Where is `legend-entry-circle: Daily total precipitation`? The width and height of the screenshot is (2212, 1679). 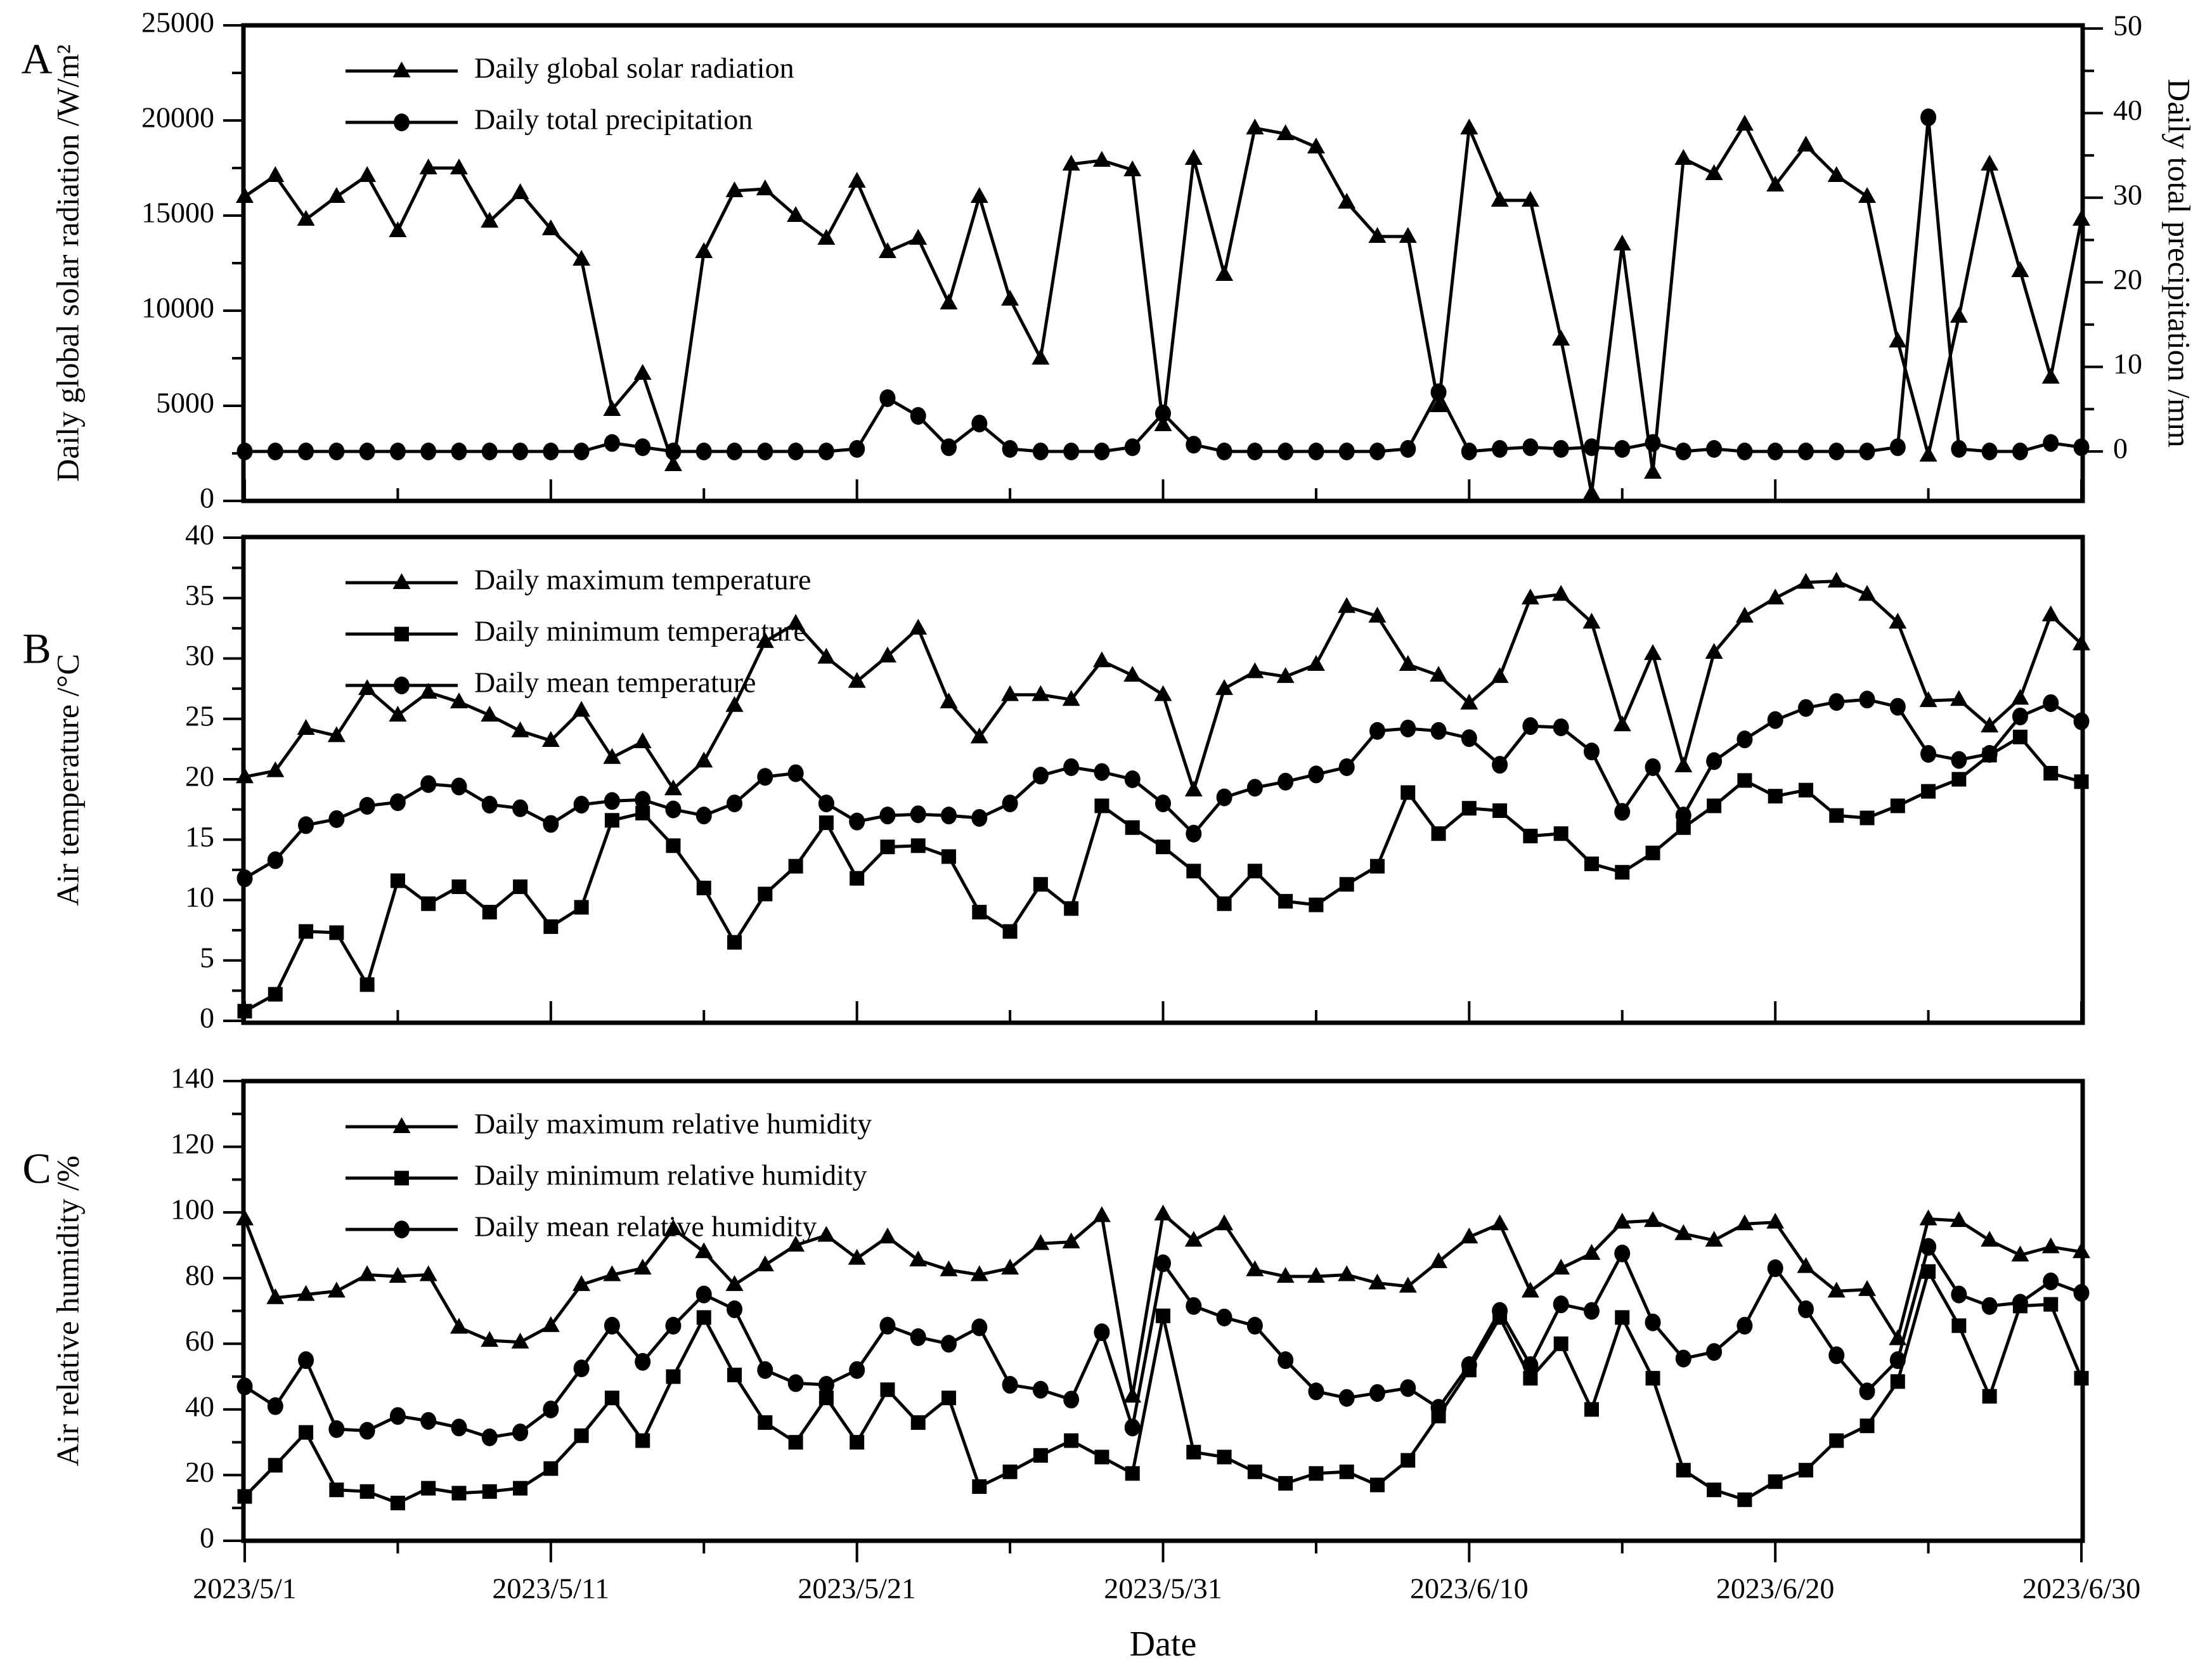
legend-entry-circle: Daily total precipitation is located at coordinates (549, 119).